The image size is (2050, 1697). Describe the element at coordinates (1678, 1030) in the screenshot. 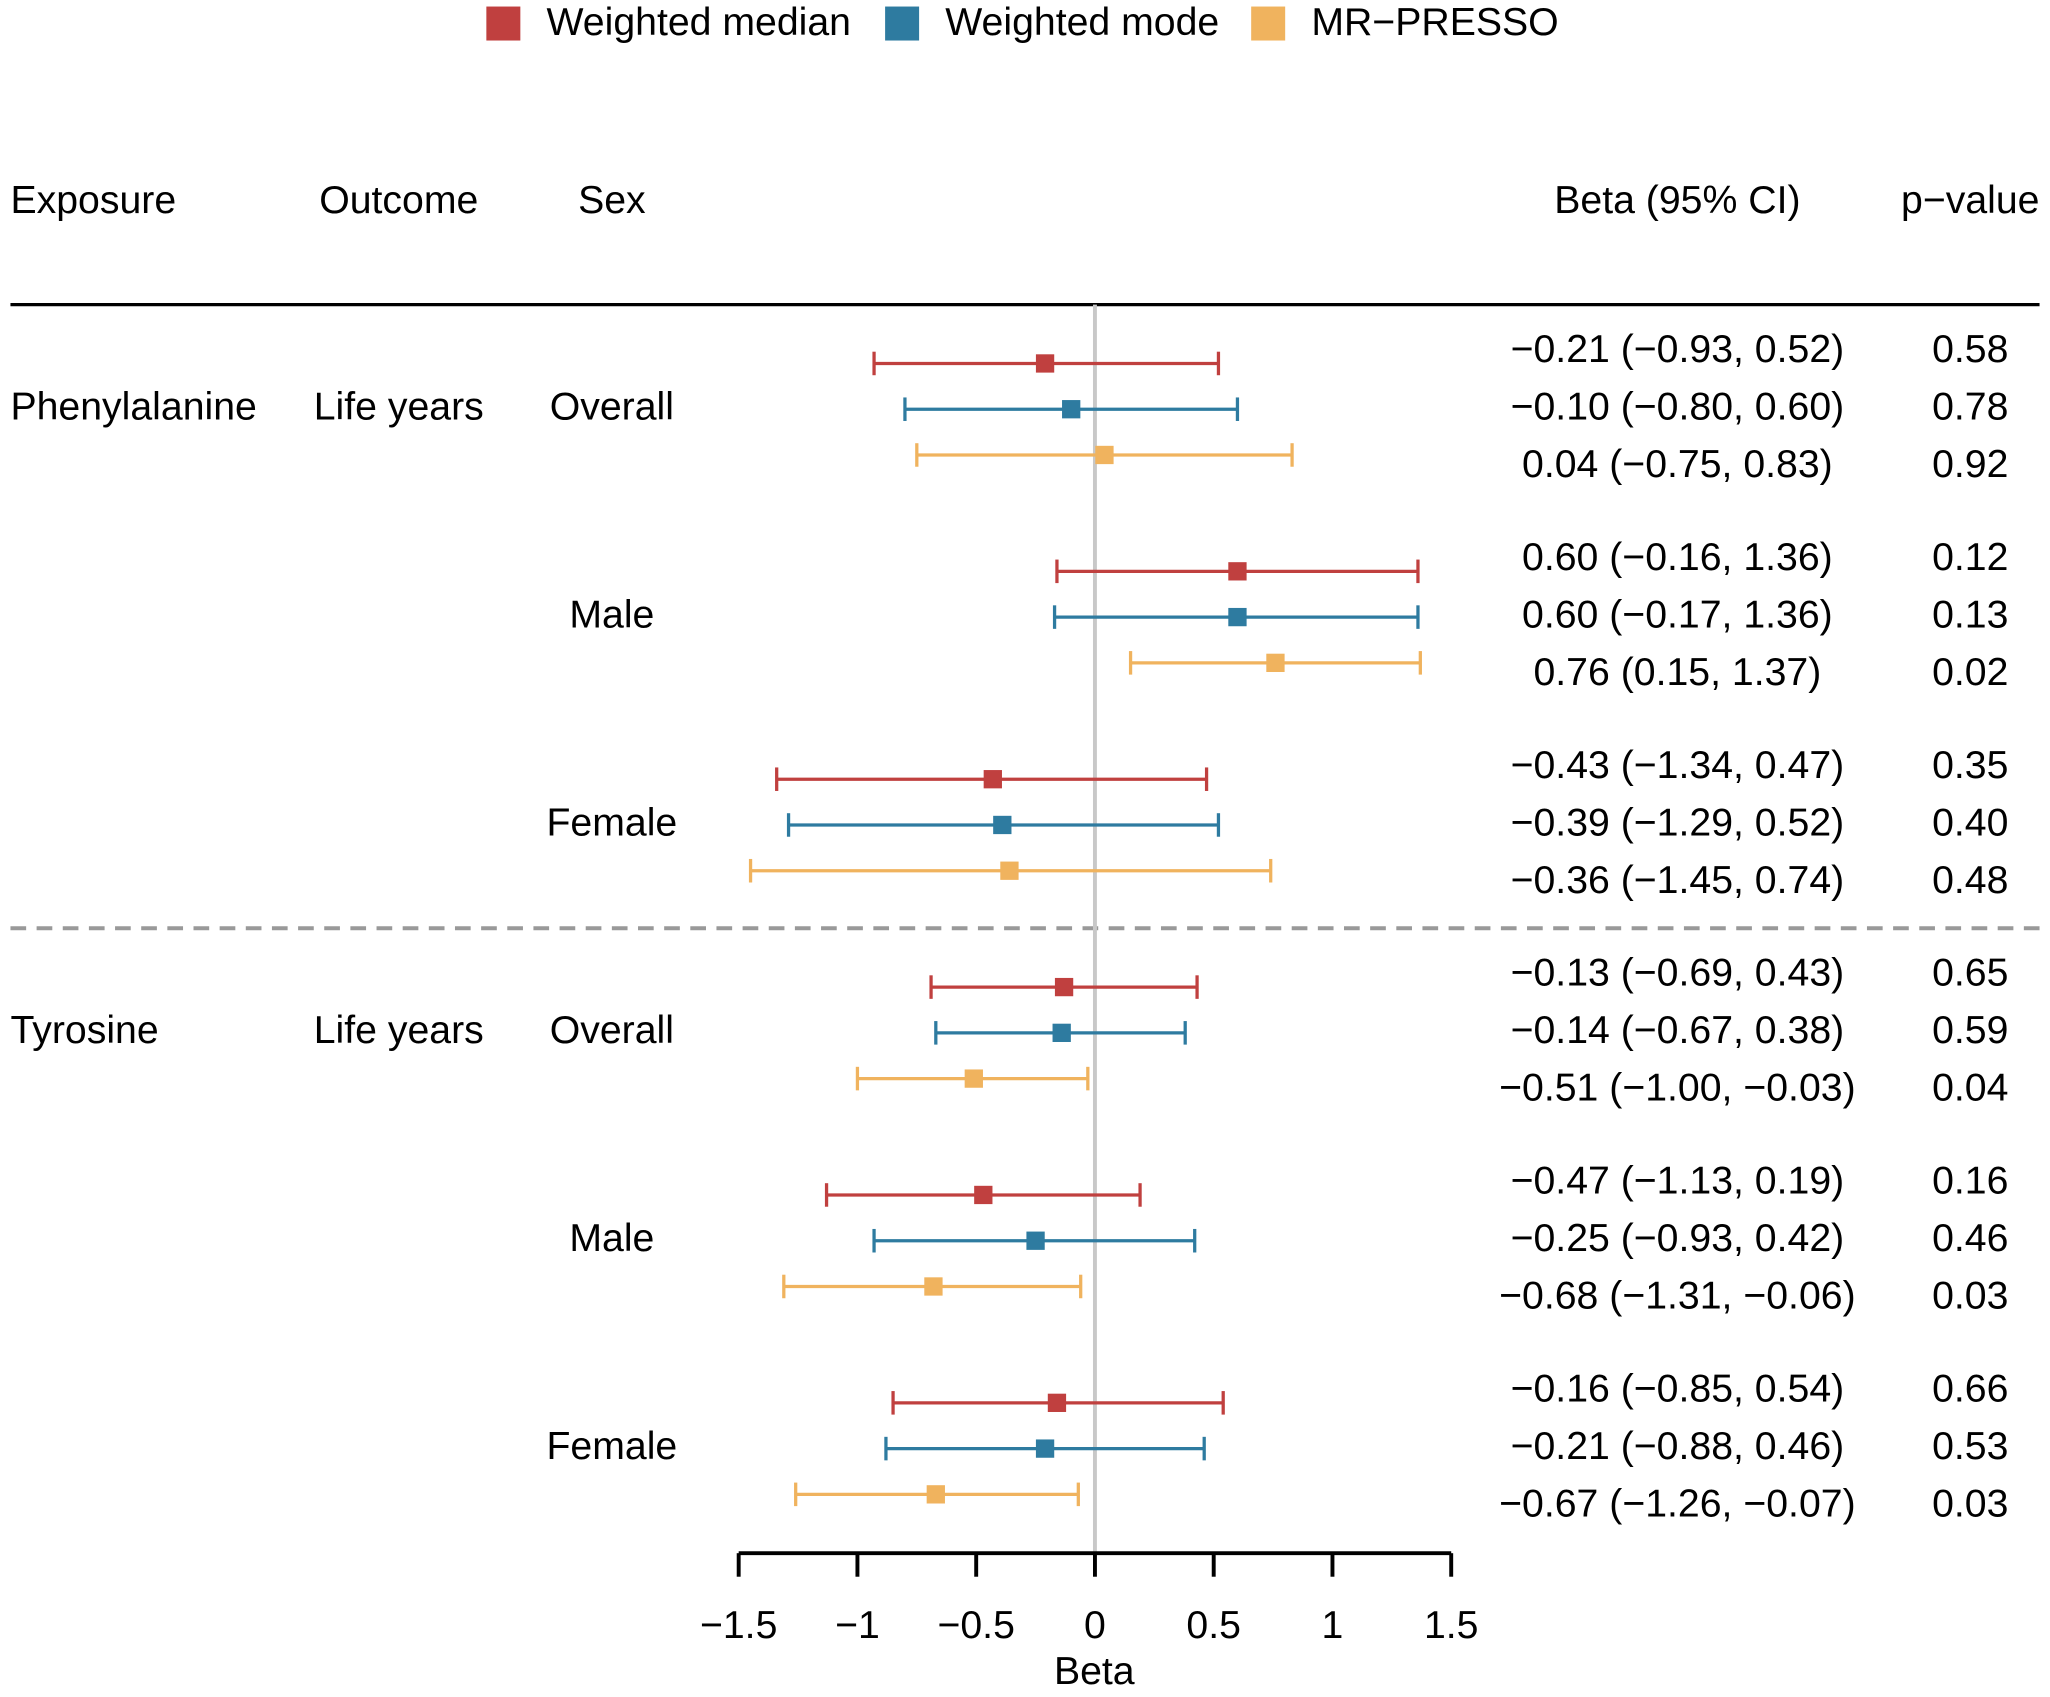

I see `estimate-label: −0.14 (−0.67, 0.38)` at that location.